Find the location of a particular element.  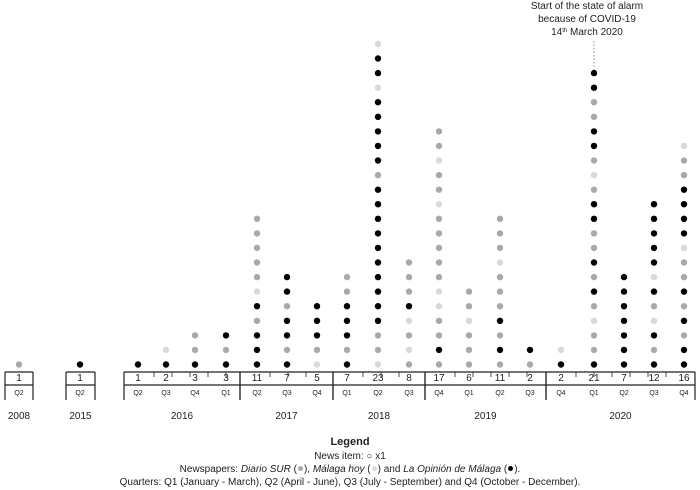

year-label: 2020 is located at coordinates (620, 416).